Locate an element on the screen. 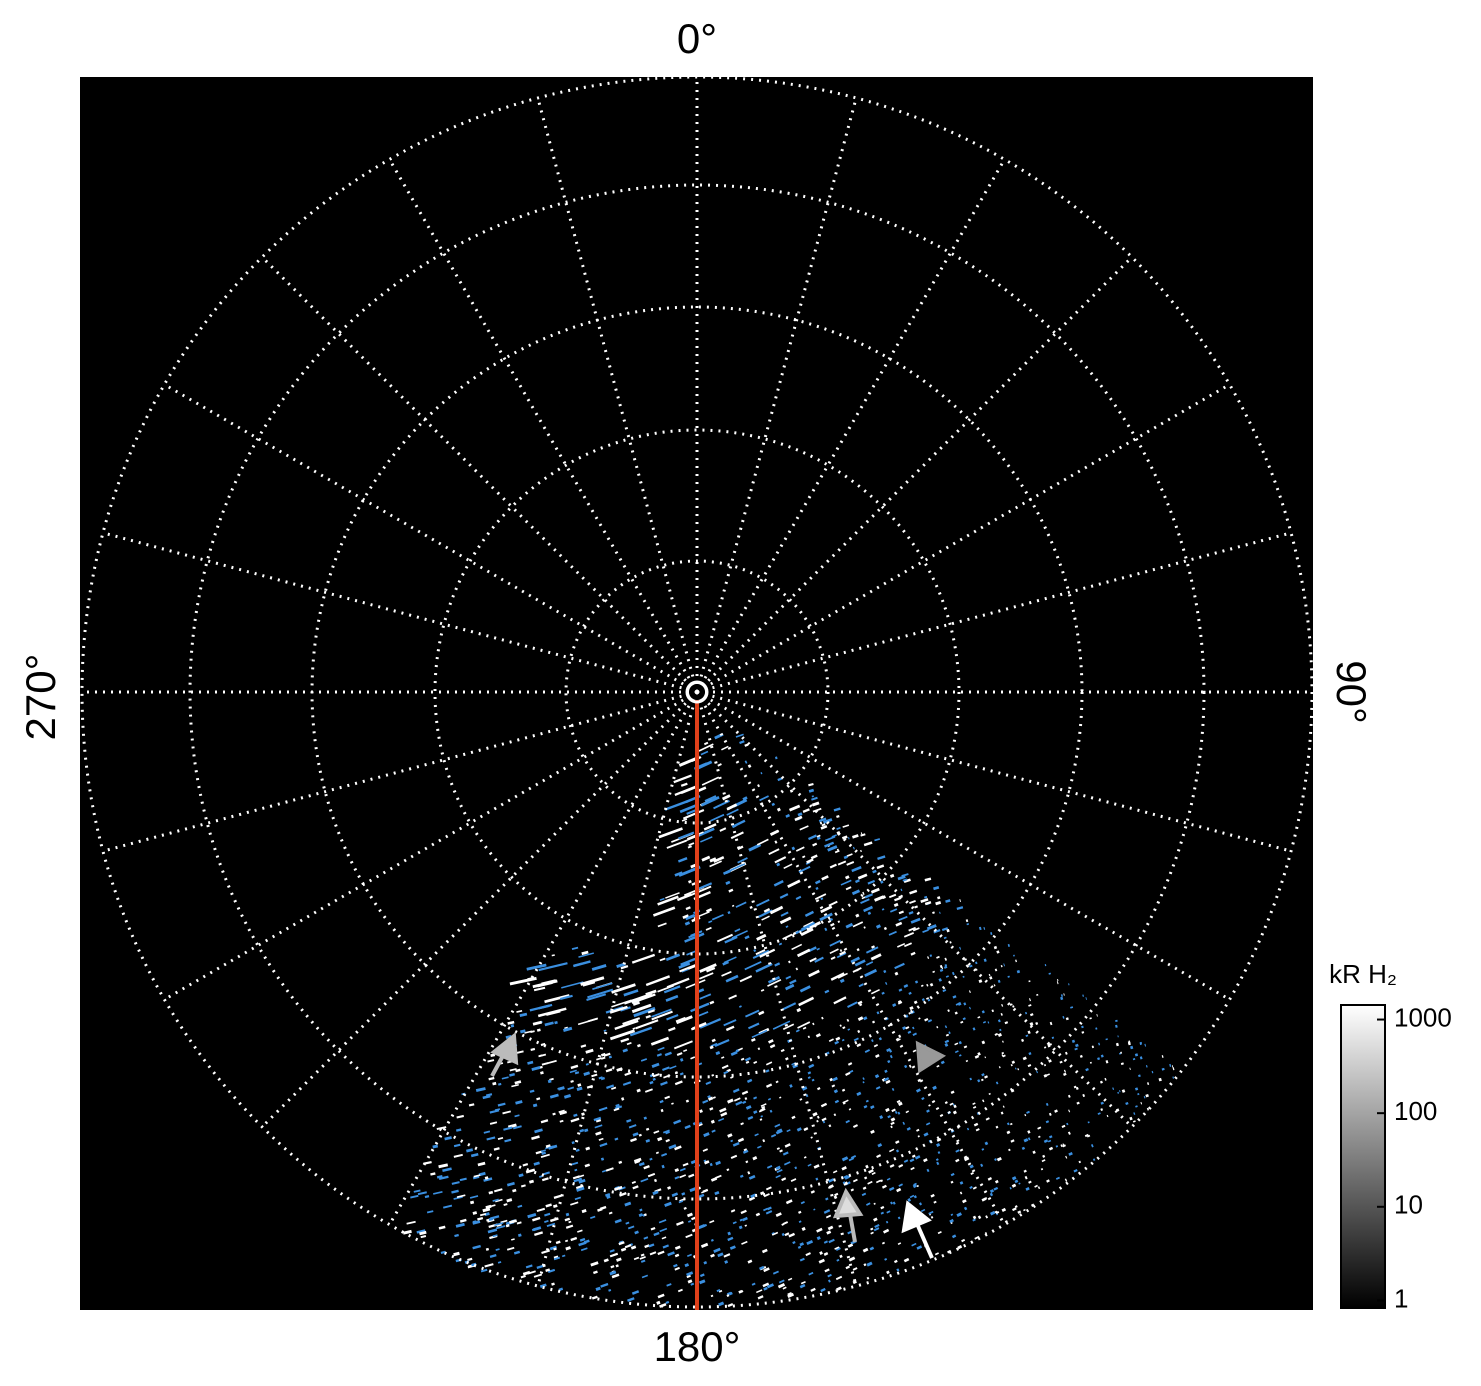 The height and width of the screenshot is (1386, 1481). colorbar-tick-label: 100 is located at coordinates (1415, 1111).